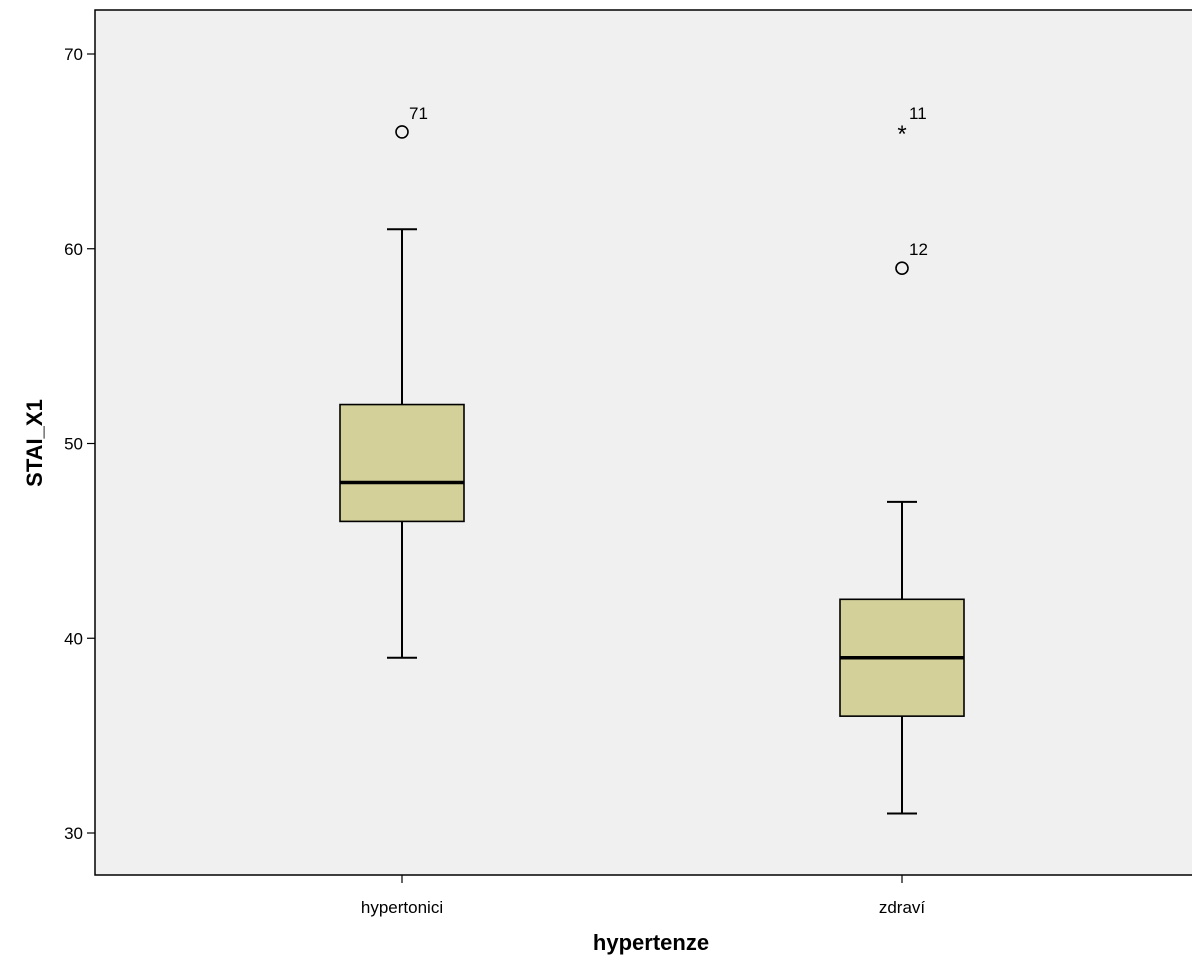 This screenshot has width=1192, height=965. Describe the element at coordinates (918, 113) in the screenshot. I see `outlier-label: 11` at that location.